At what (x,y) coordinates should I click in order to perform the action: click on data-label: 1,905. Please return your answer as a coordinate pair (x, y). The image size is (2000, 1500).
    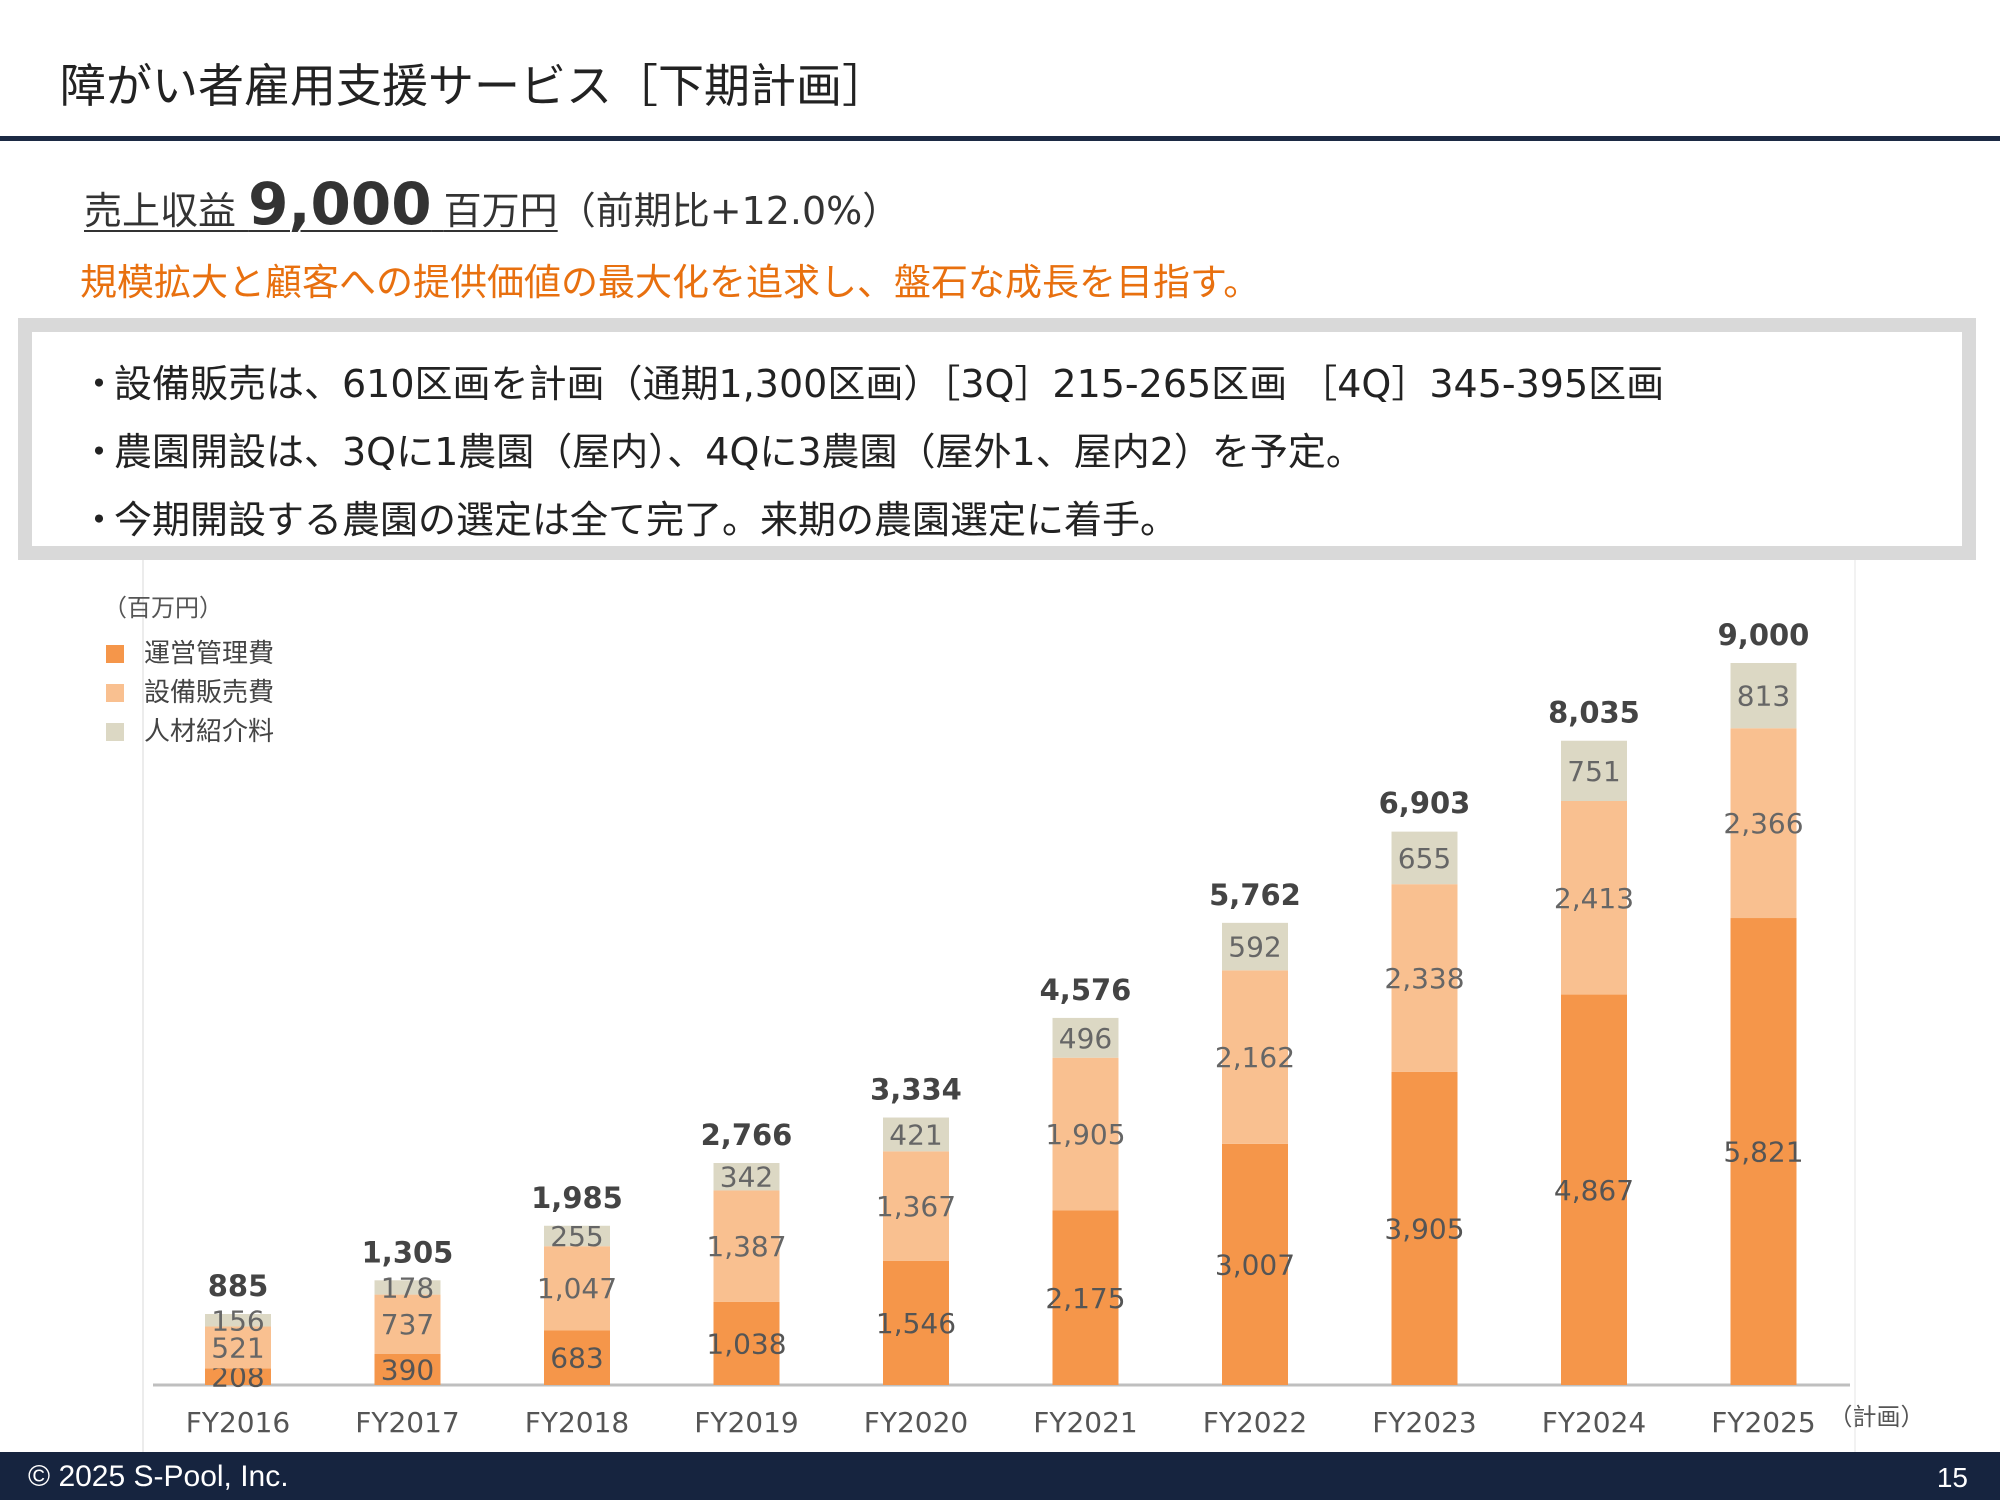
    Looking at the image, I should click on (1085, 1134).